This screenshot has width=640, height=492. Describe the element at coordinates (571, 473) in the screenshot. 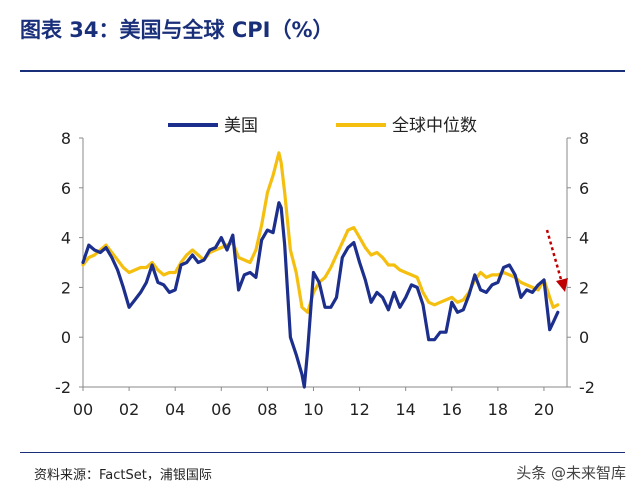

I see `watermark: 头条 @未来智库` at that location.